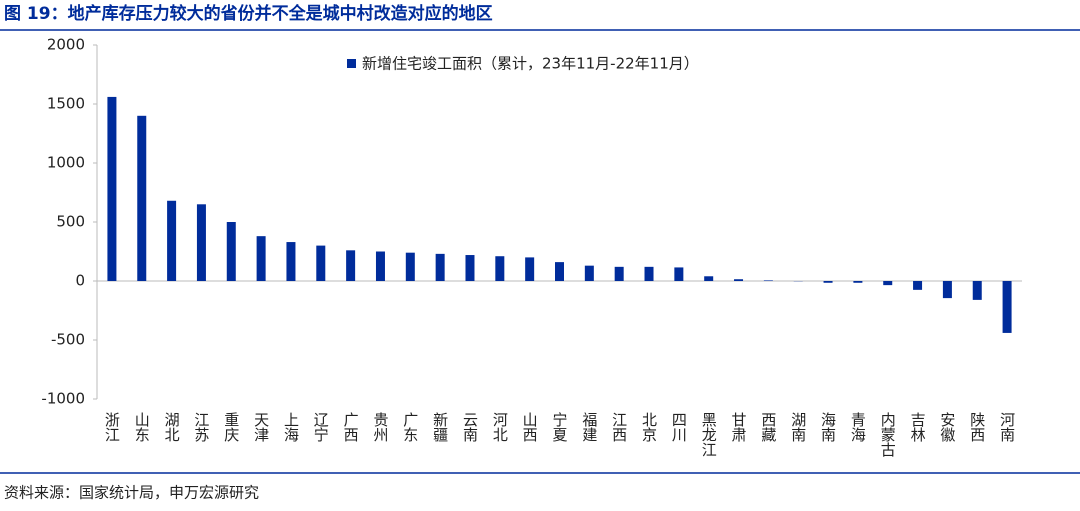 The width and height of the screenshot is (1080, 511). What do you see at coordinates (500, 427) in the screenshot?
I see `x-tick-label: 河北` at bounding box center [500, 427].